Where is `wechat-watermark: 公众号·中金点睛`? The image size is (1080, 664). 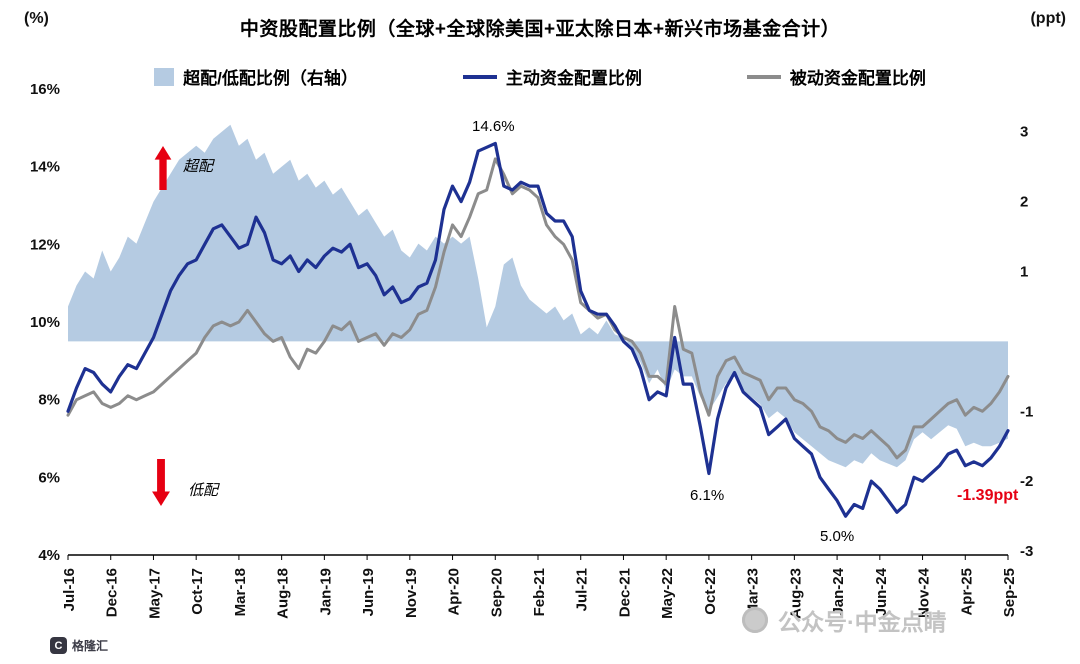 wechat-watermark: 公众号·中金点睛 is located at coordinates (844, 620).